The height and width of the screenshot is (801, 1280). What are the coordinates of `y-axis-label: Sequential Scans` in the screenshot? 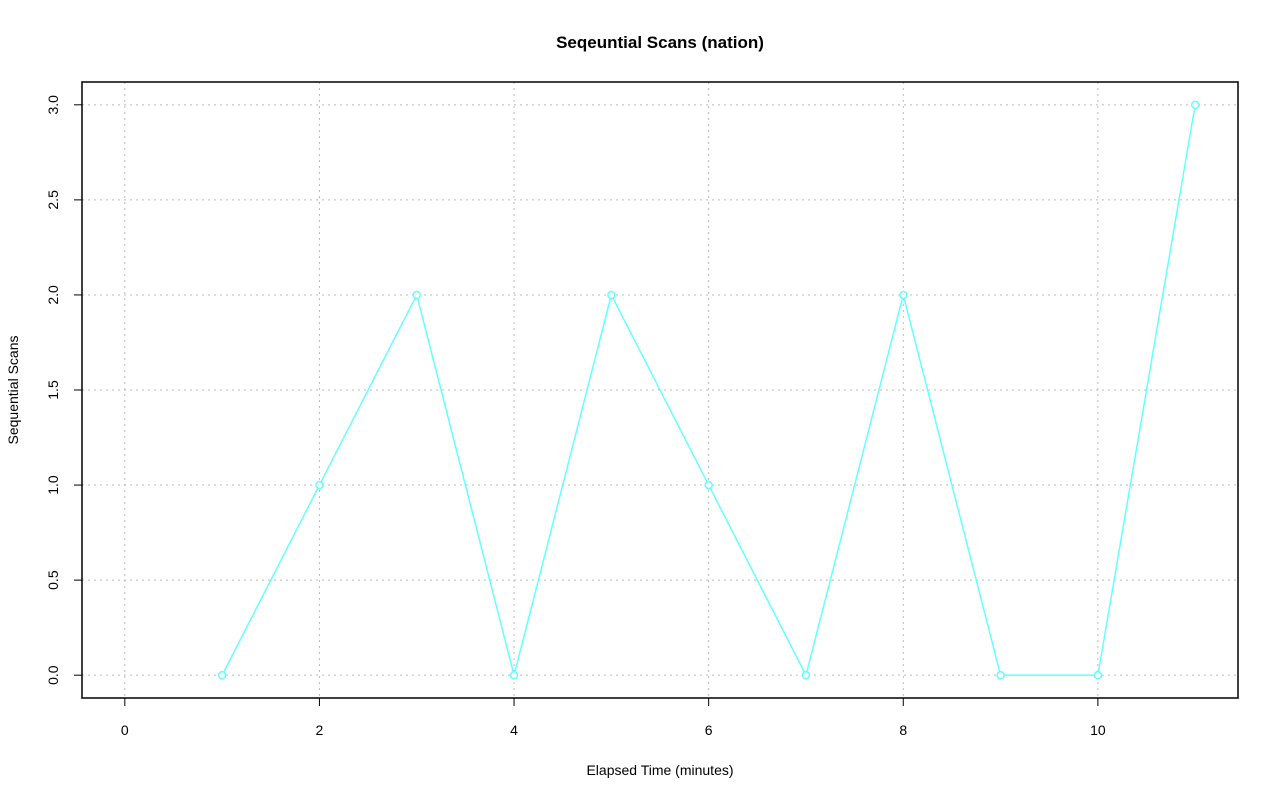 It's located at (13, 390).